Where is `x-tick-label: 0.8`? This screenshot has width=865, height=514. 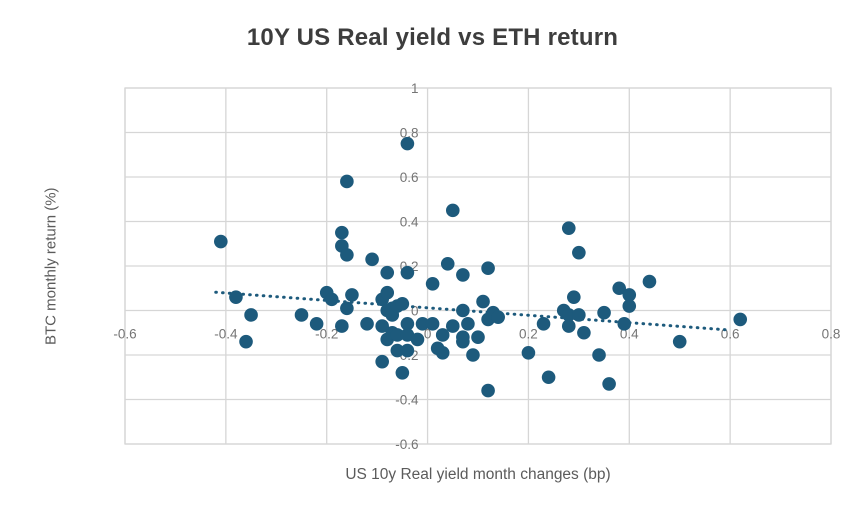 x-tick-label: 0.8 is located at coordinates (831, 334).